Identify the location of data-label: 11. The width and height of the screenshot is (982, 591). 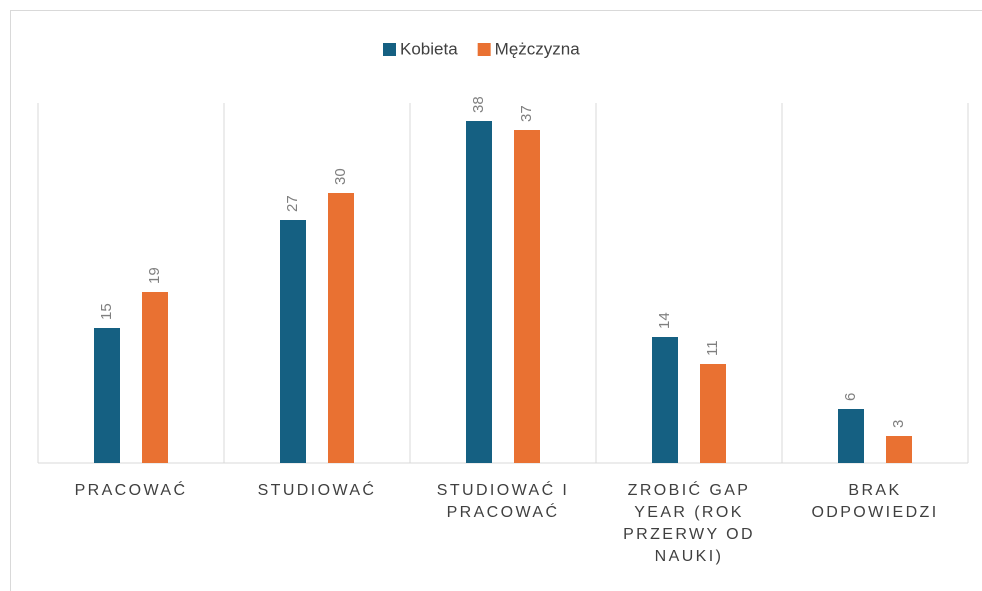
(712, 348).